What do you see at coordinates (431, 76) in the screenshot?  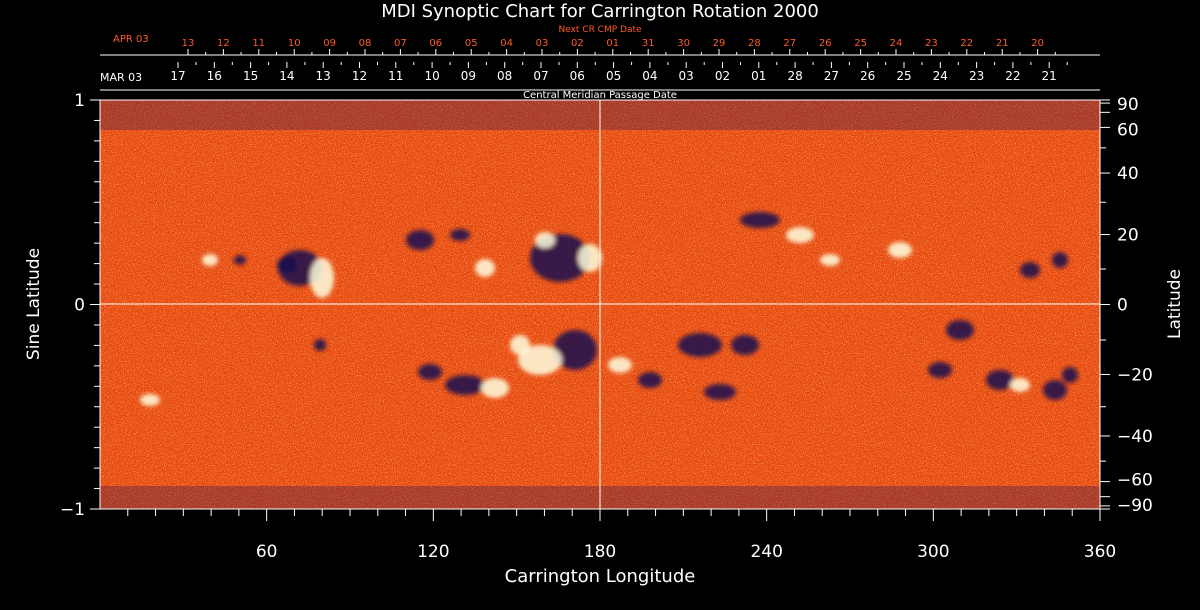 I see `top-date-label: 10` at bounding box center [431, 76].